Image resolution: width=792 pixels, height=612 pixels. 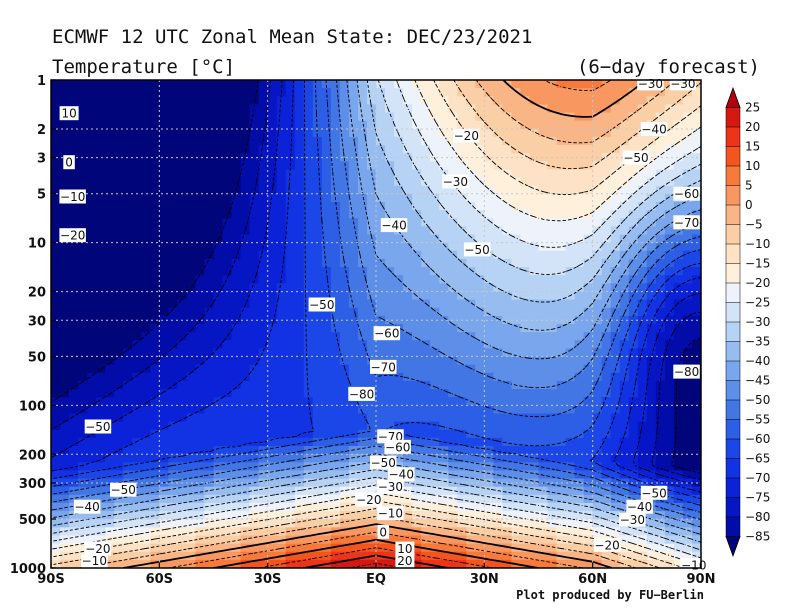 I want to click on contour-label: −50, so click(x=123, y=490).